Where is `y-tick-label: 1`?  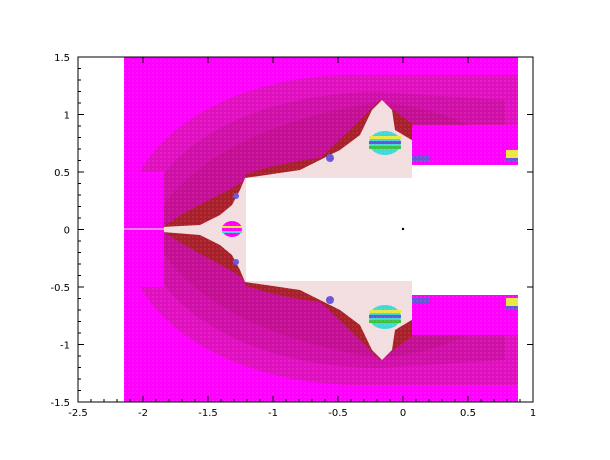
y-tick-label: 1 is located at coordinates (67, 116).